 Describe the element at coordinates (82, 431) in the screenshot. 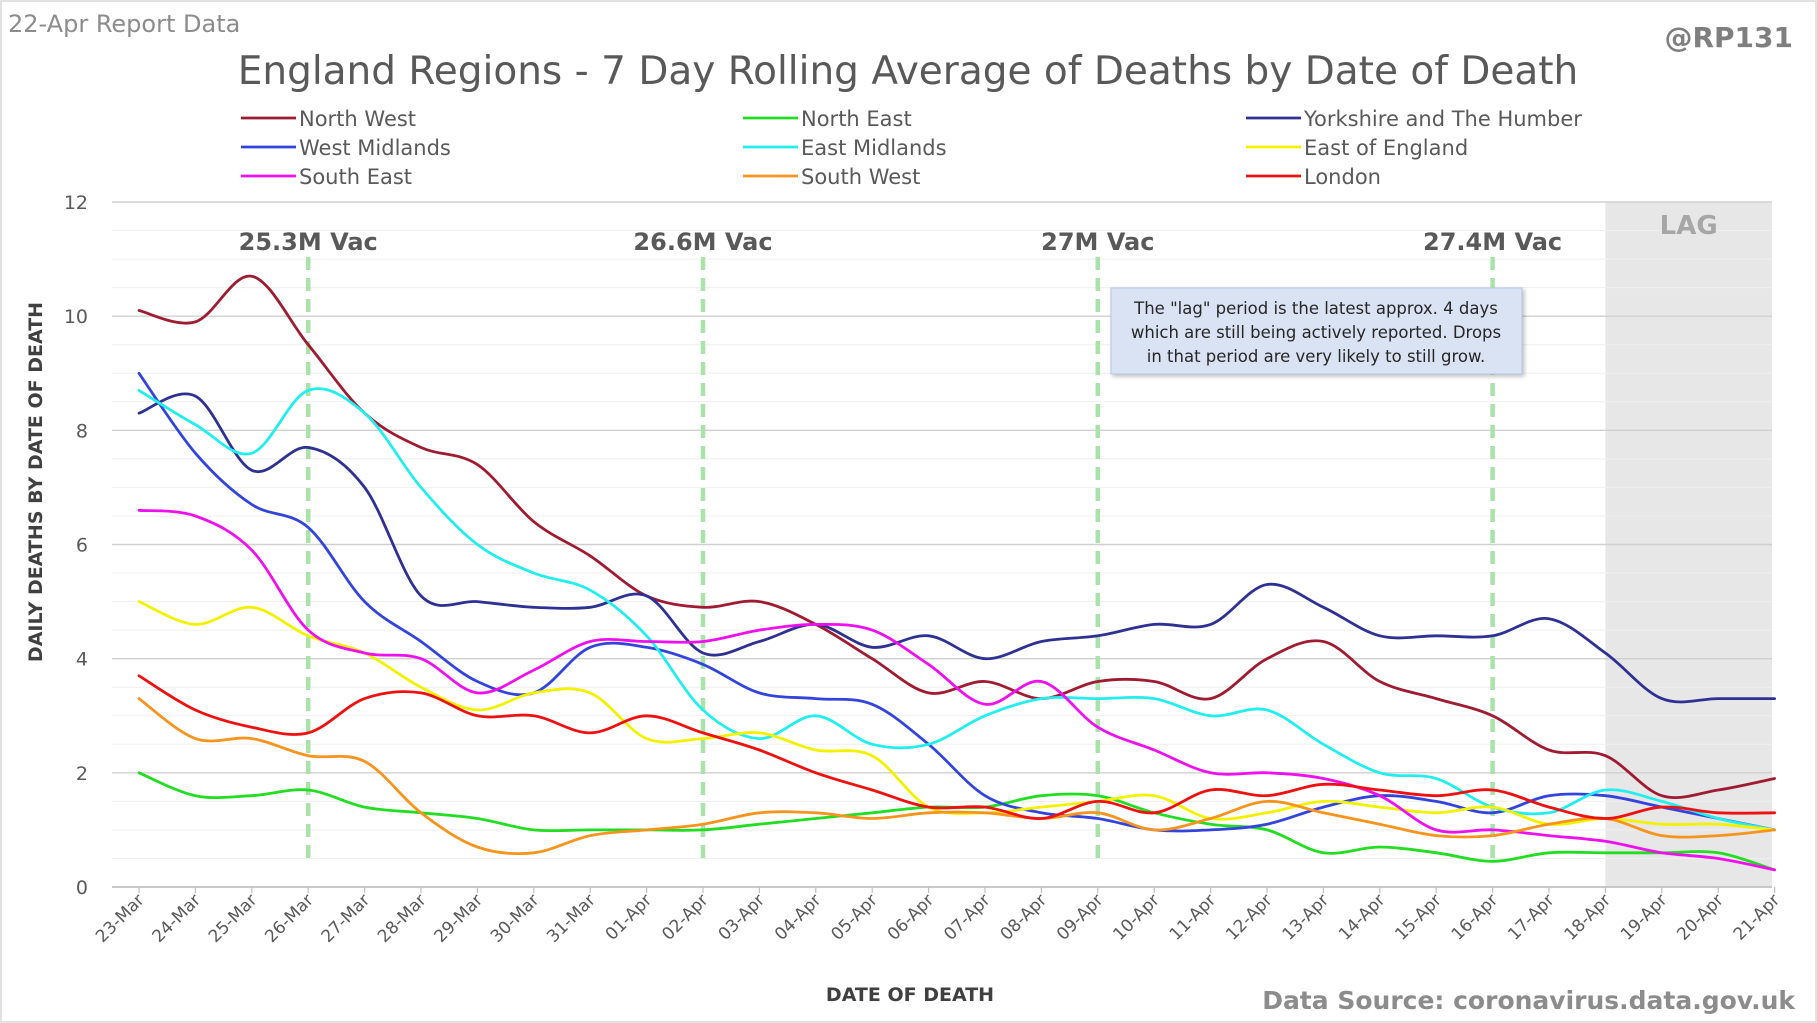

I see `y-tick-label: 8` at that location.